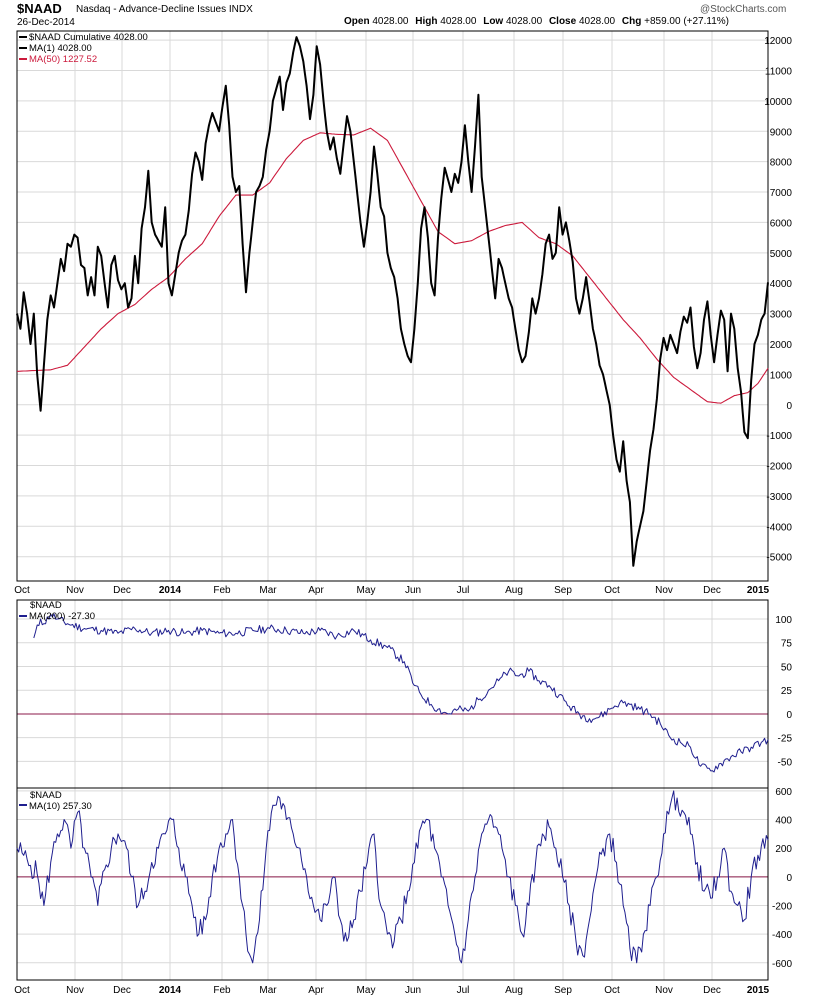 Image resolution: width=820 pixels, height=1000 pixels. Describe the element at coordinates (781, 163) in the screenshot. I see `y-tick-label: 8000` at that location.